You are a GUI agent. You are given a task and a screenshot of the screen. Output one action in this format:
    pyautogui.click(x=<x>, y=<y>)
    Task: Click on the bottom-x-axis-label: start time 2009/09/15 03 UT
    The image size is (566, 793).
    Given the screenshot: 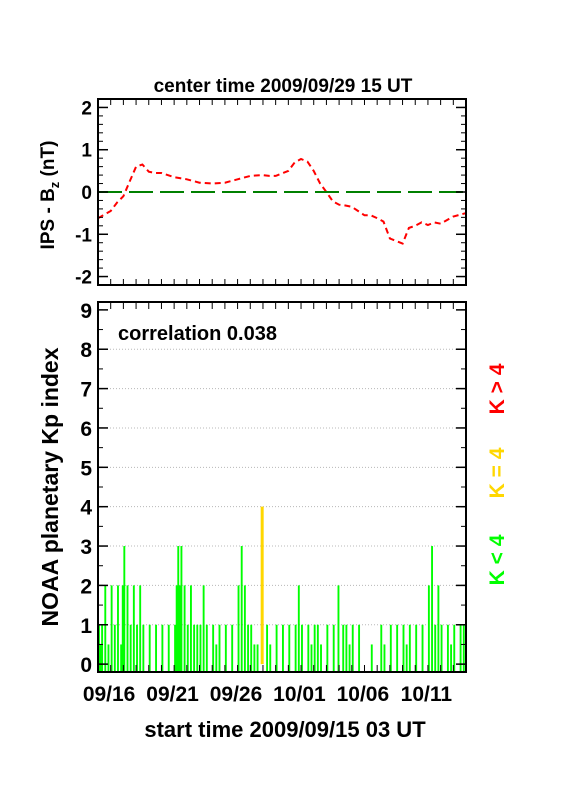 What is the action you would take?
    pyautogui.click(x=285, y=729)
    